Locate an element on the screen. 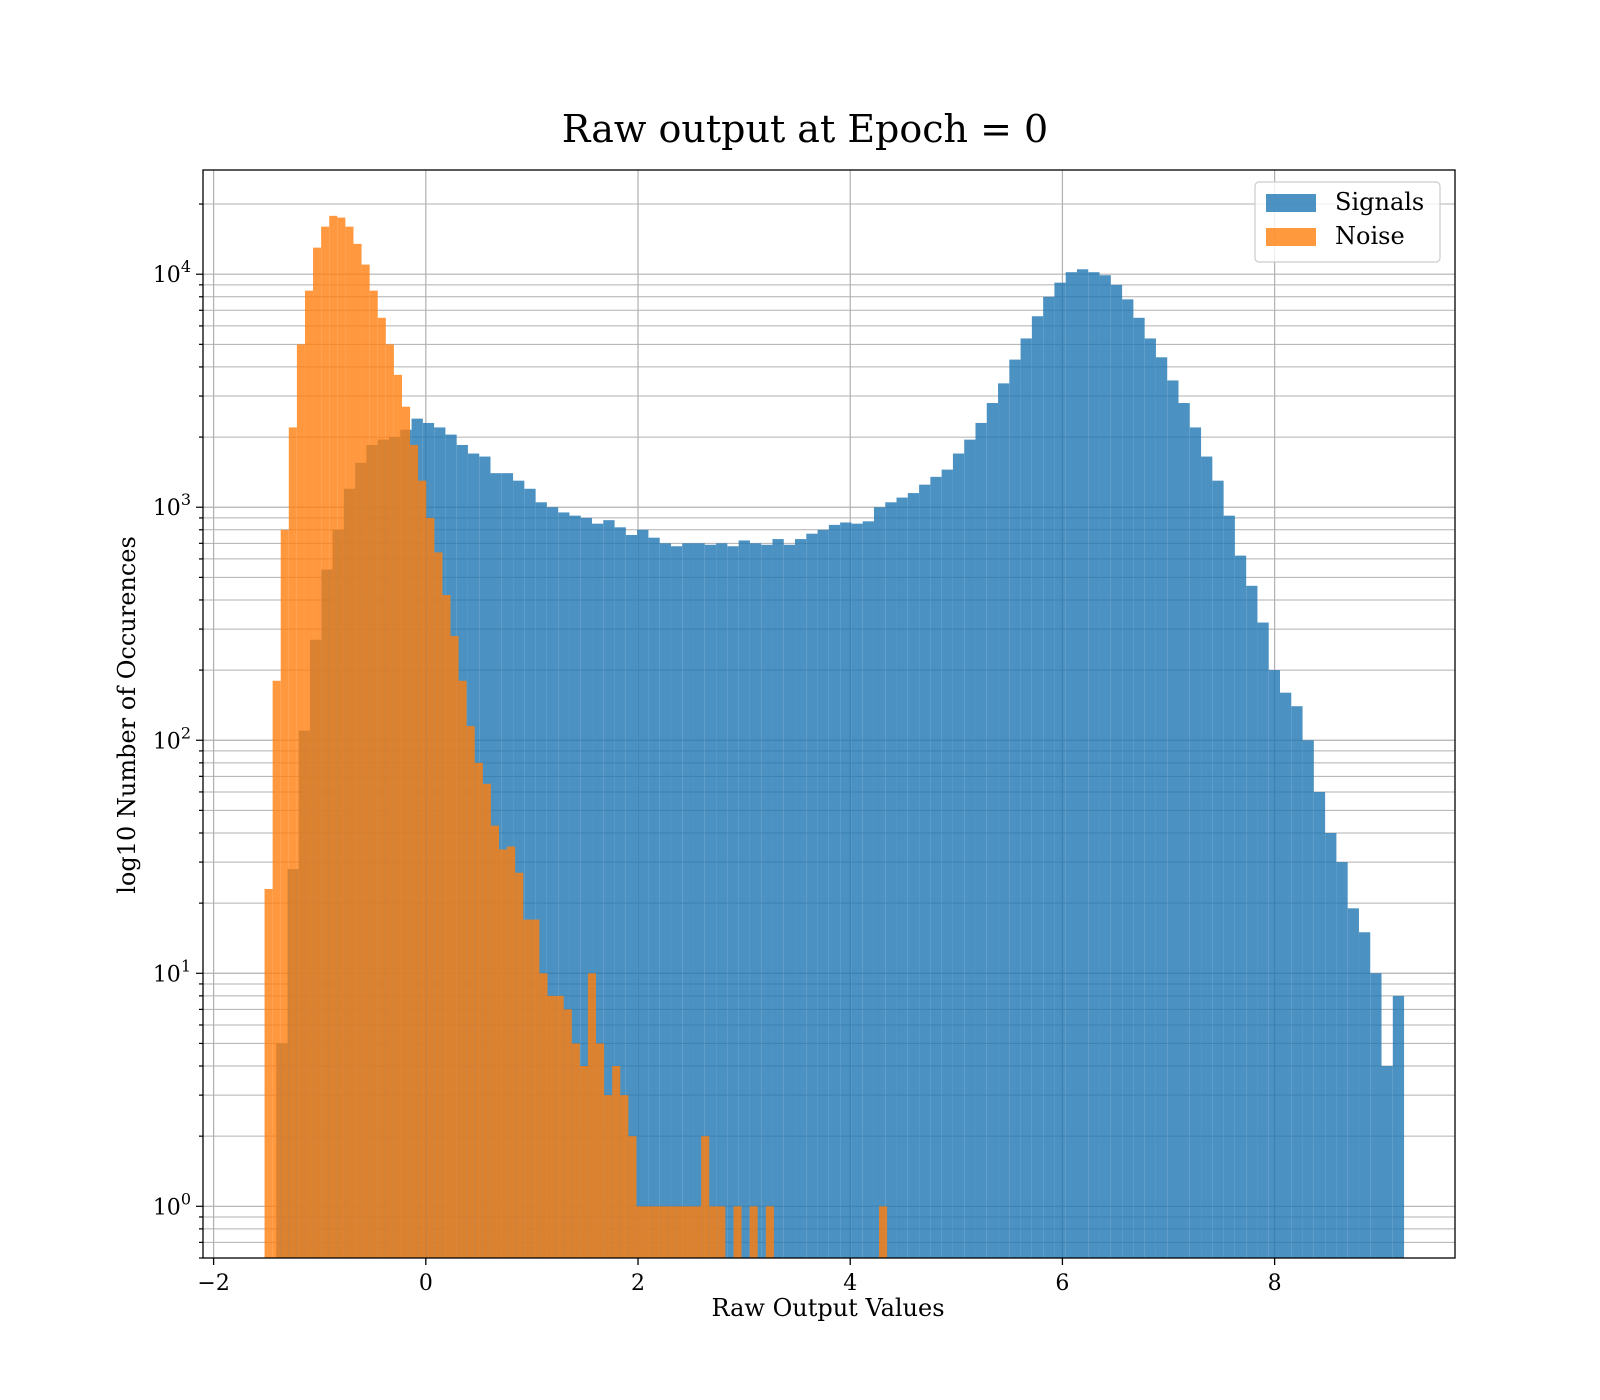 This screenshot has height=1400, width=1600. legend-swatch-signals is located at coordinates (1291, 203).